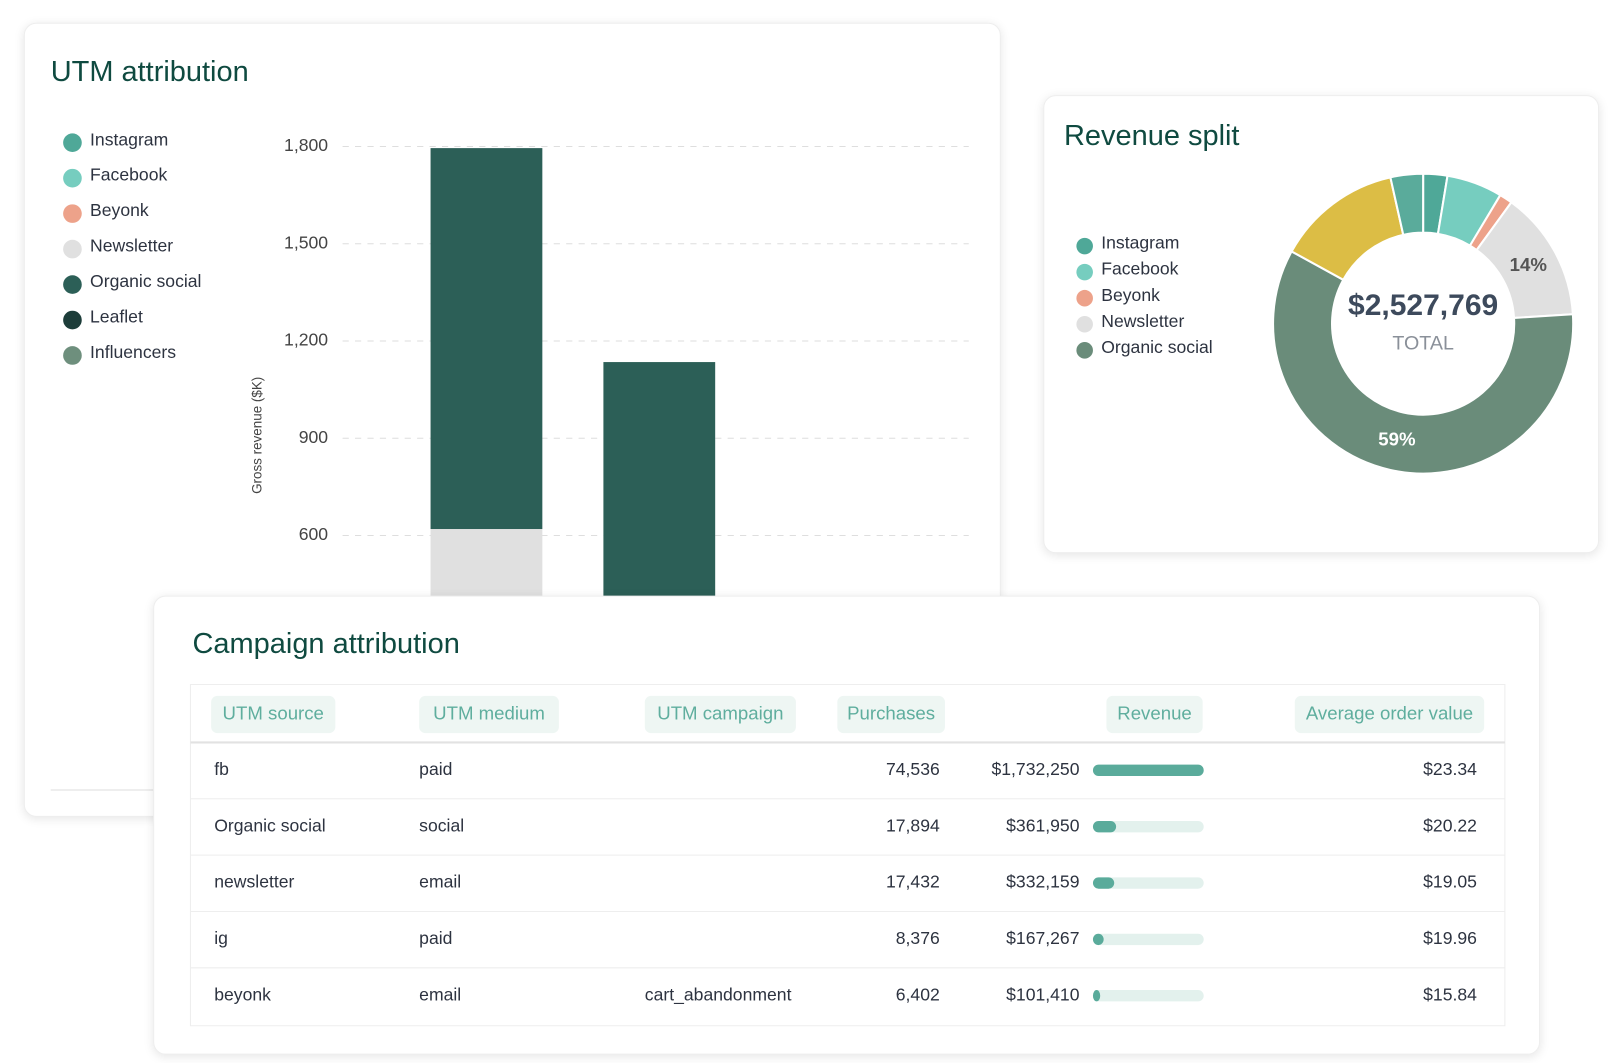 The width and height of the screenshot is (1620, 1063). What do you see at coordinates (1450, 882) in the screenshot?
I see `table-cell: $19.05` at bounding box center [1450, 882].